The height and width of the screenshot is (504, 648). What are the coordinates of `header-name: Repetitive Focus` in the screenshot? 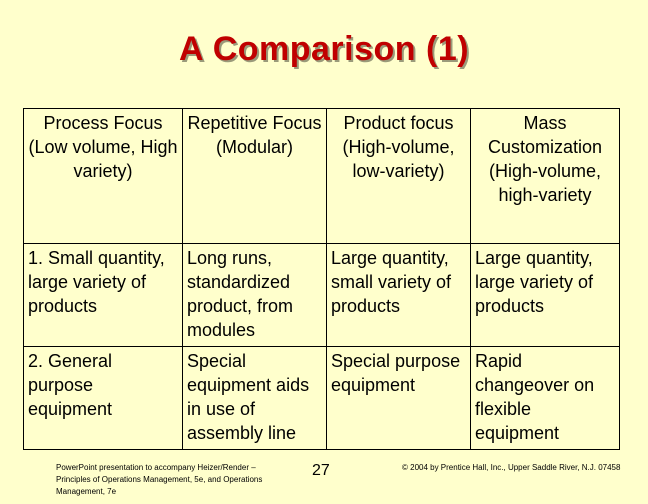 It's located at (254, 123).